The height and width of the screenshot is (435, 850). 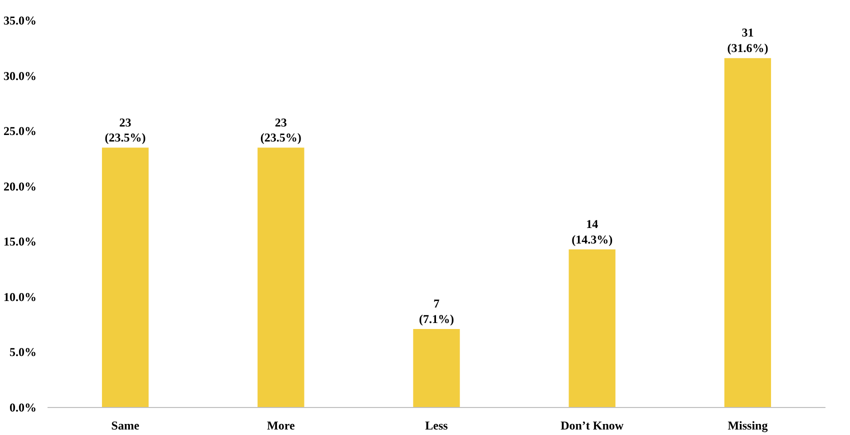 I want to click on x-tick-label: Less, so click(x=436, y=425).